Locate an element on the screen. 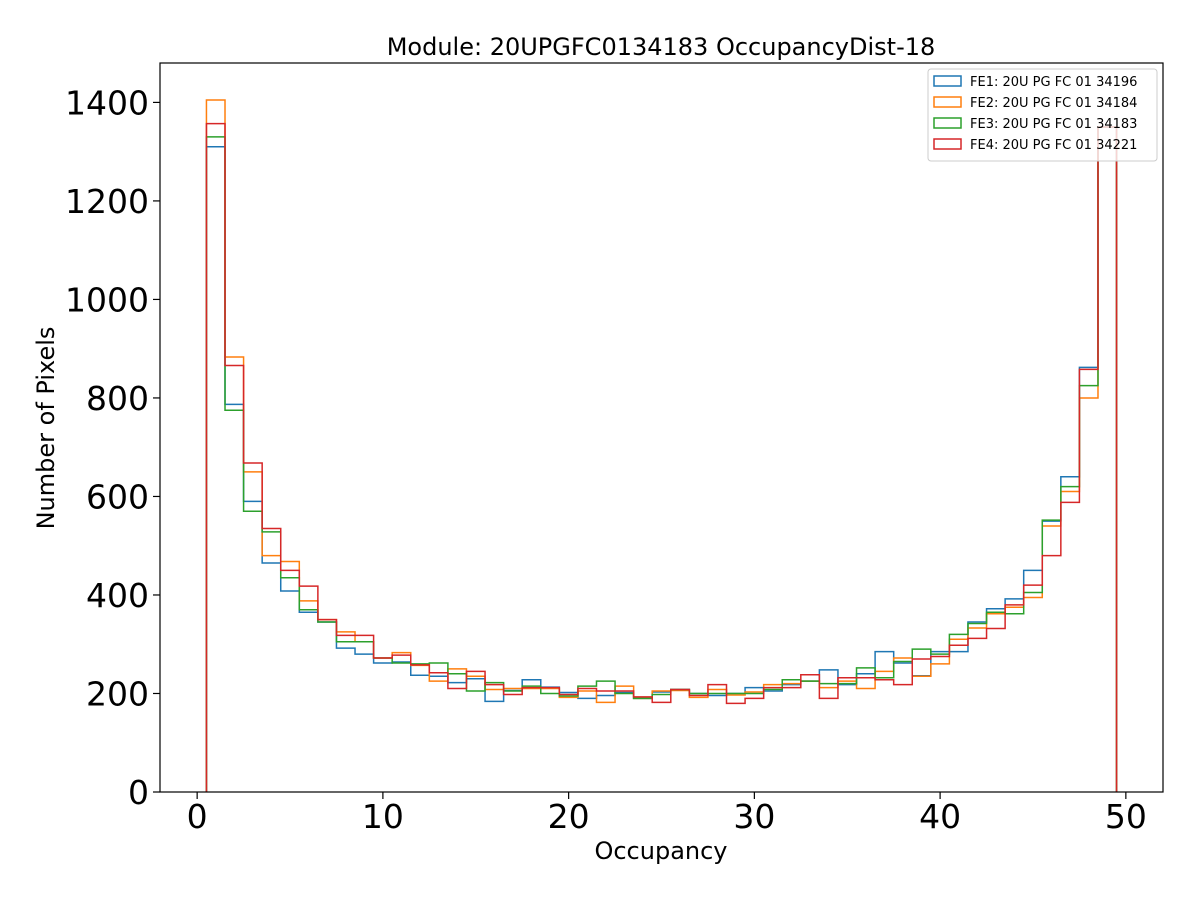  y-tick-label: 600 is located at coordinates (117, 496).